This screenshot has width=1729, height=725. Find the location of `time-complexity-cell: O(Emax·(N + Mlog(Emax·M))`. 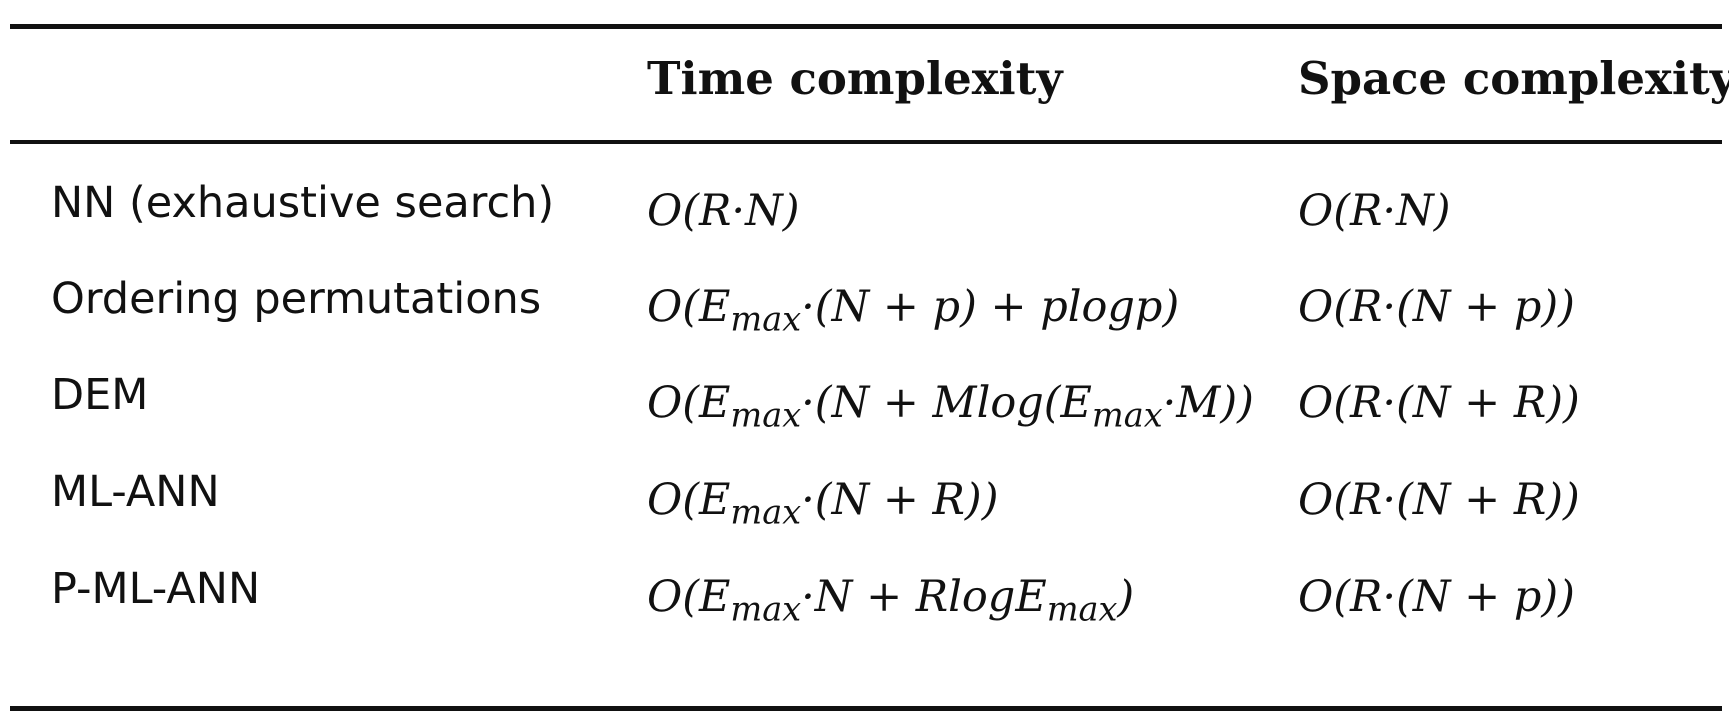

time-complexity-cell: O(Emax·(N + Mlog(Emax·M)) is located at coordinates (950, 406).